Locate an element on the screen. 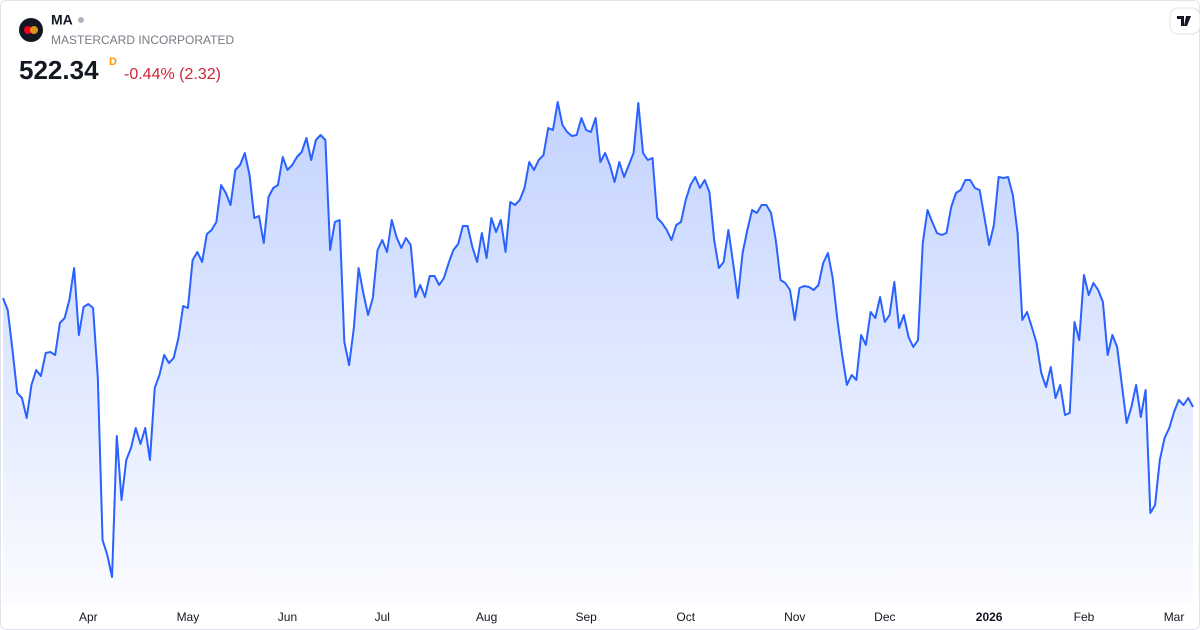 The image size is (1200, 630). logo-red is located at coordinates (28, 30).